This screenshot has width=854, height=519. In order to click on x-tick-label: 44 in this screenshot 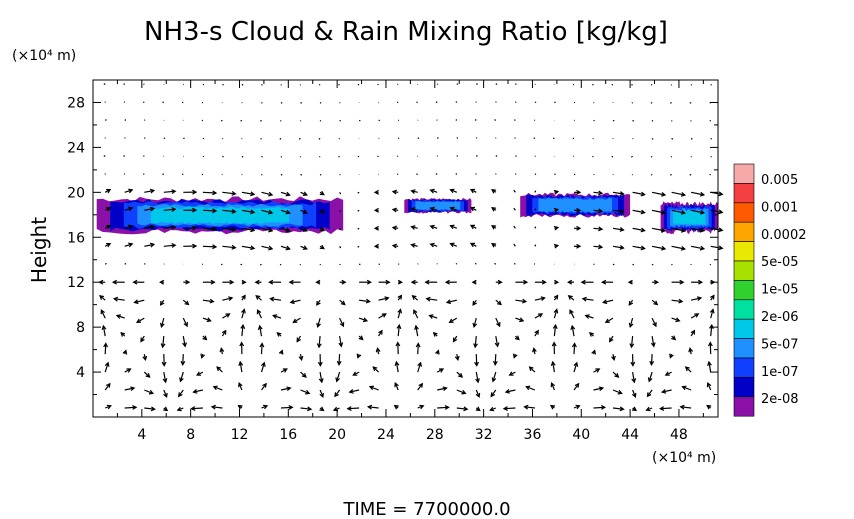, I will do `click(630, 435)`.